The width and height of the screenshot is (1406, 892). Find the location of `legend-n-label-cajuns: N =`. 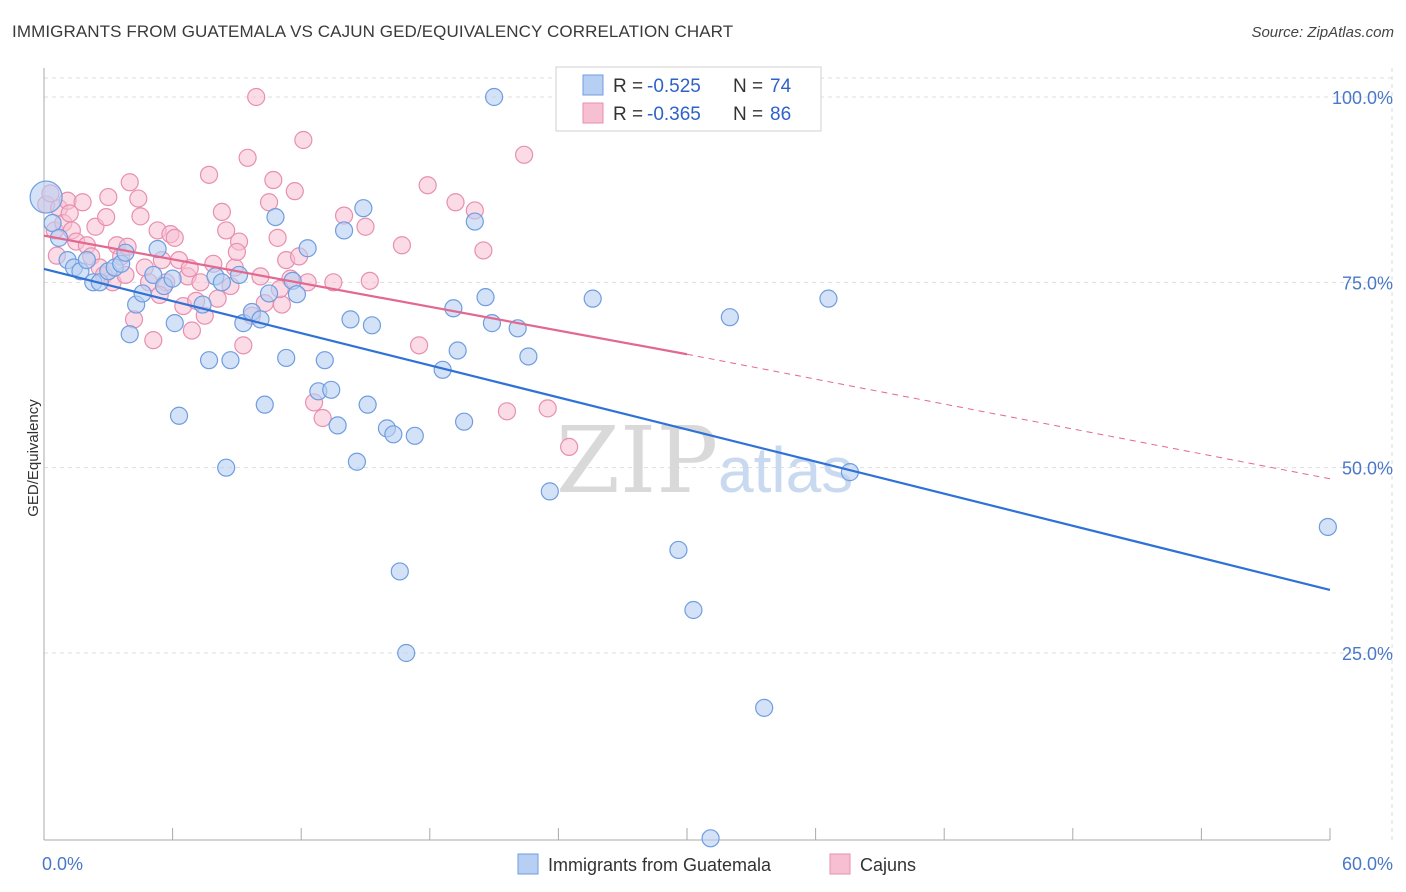

legend-n-label-cajuns: N = is located at coordinates (748, 114).